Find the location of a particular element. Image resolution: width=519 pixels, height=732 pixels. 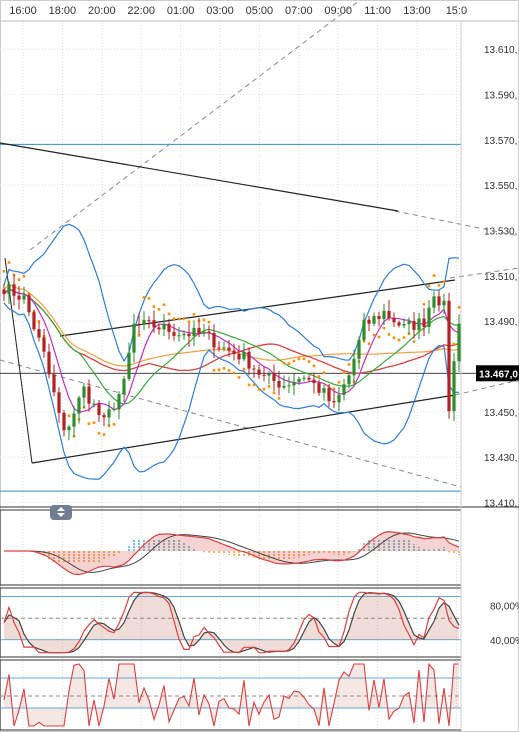

time-axis-label: 11:00 is located at coordinates (377, 11).